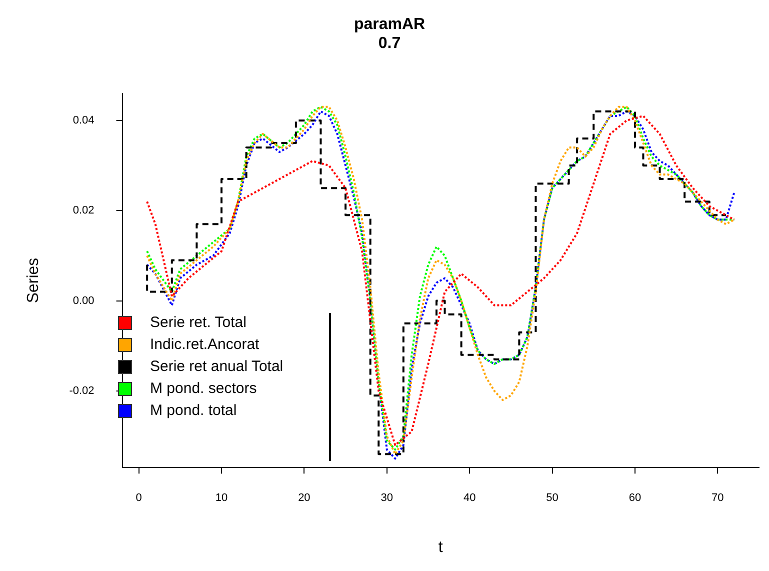  I want to click on x-tick-label: 50, so click(552, 498).